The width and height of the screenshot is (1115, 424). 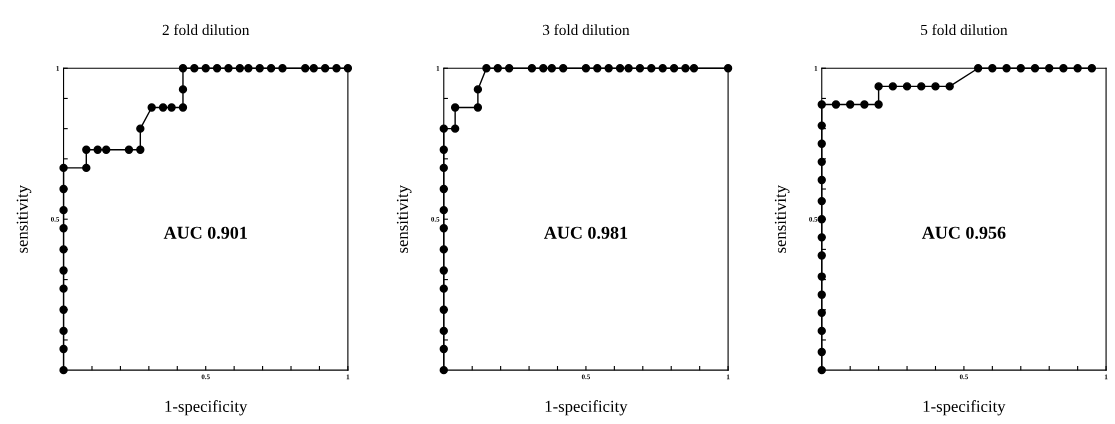 What do you see at coordinates (205, 232) in the screenshot?
I see `annotation: AUC 0.901` at bounding box center [205, 232].